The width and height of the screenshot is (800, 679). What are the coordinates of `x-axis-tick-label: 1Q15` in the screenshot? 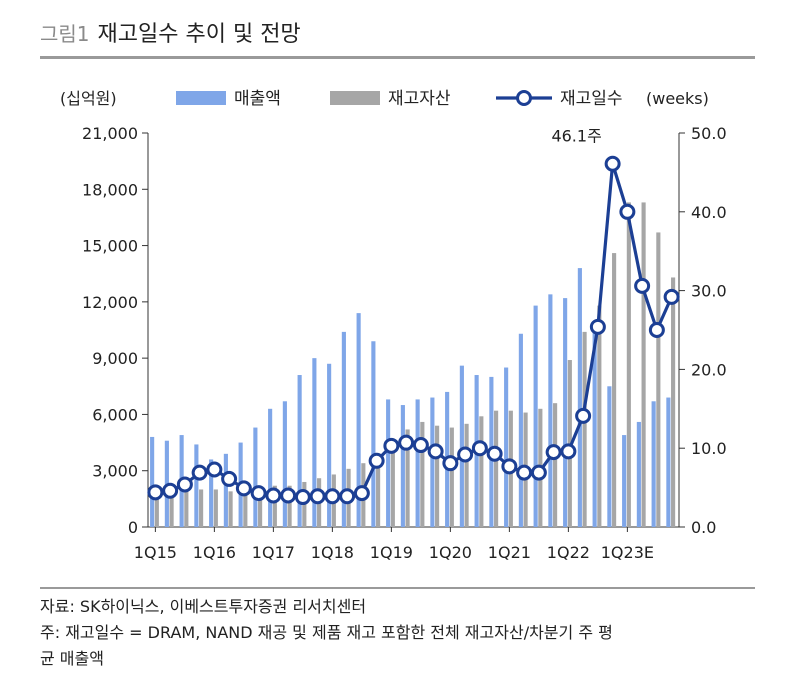 It's located at (155, 552).